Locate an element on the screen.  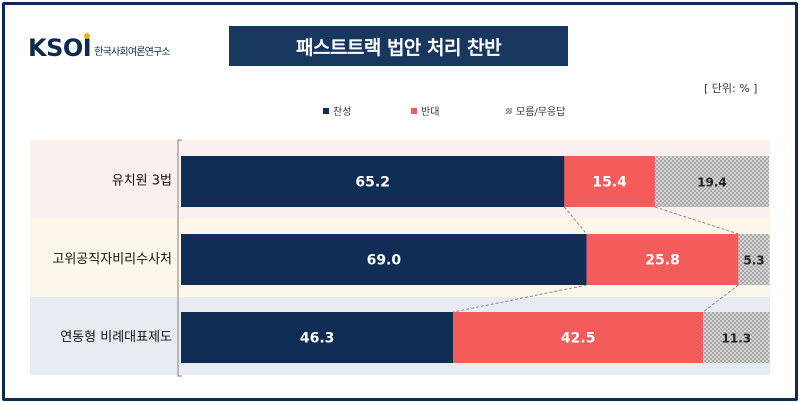
category-label: 연동형 비례대표제도 is located at coordinates (116, 337).